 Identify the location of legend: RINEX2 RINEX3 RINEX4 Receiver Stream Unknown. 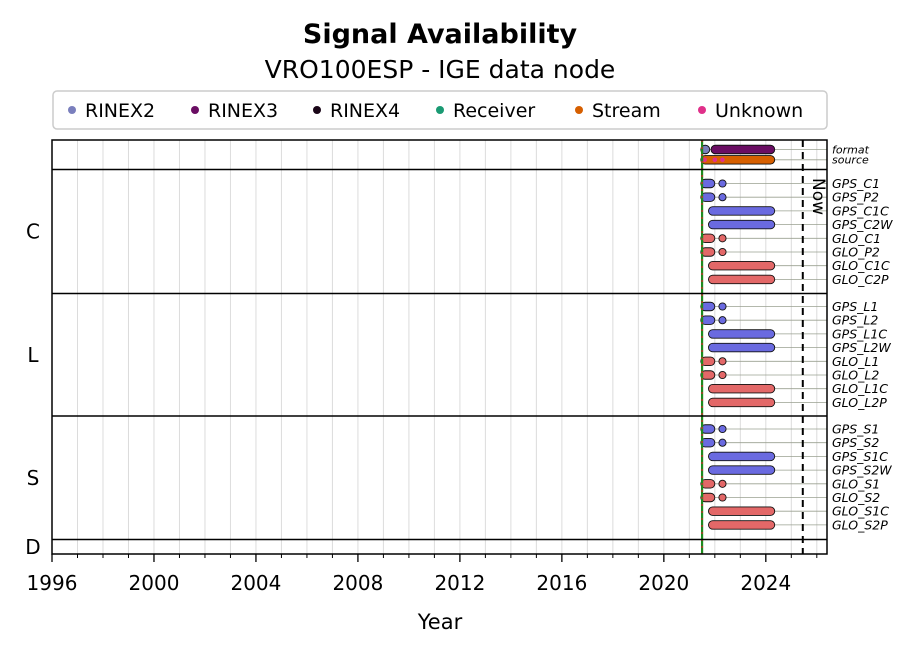
(440, 110).